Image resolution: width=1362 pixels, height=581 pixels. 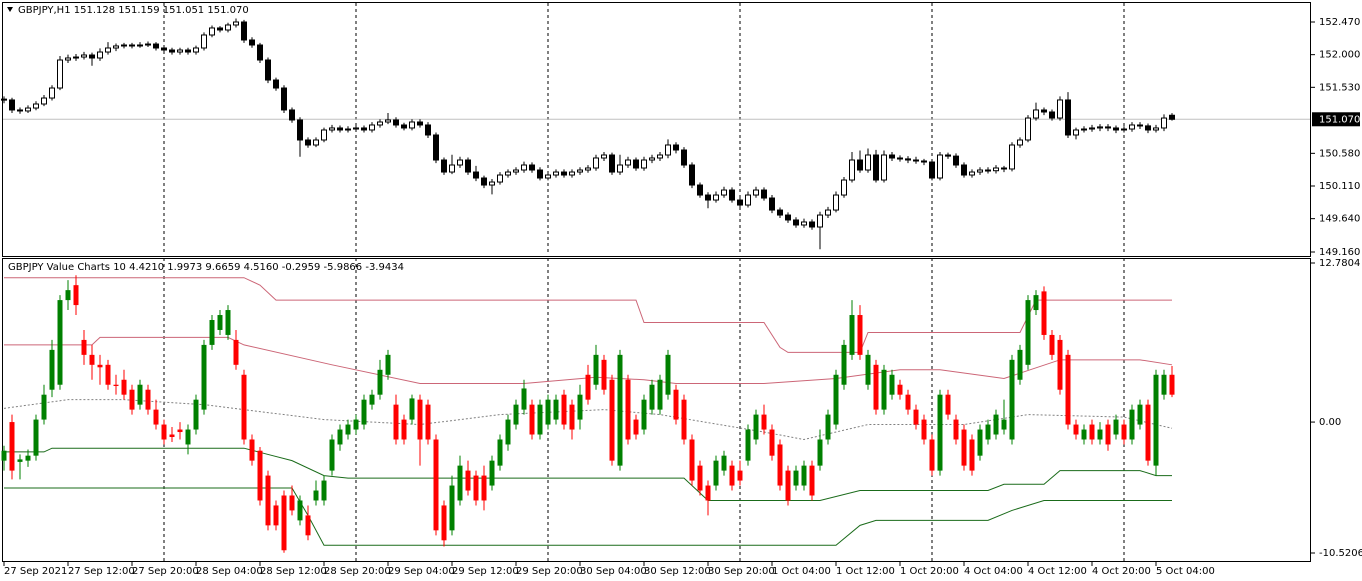 I want to click on band-line, so click(x=588, y=420).